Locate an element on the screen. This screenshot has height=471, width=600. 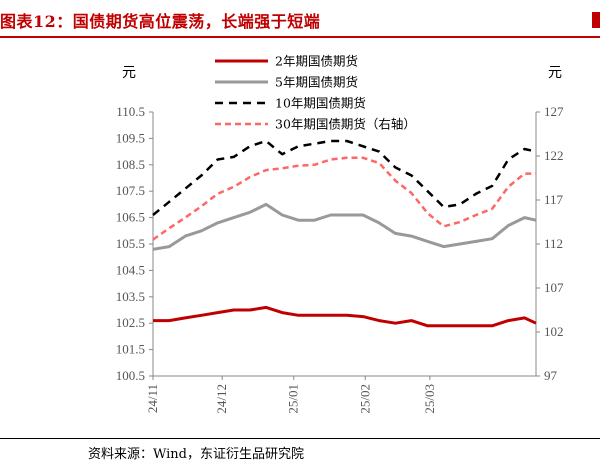
left-tick-label: 103.5 is located at coordinates (130, 296).